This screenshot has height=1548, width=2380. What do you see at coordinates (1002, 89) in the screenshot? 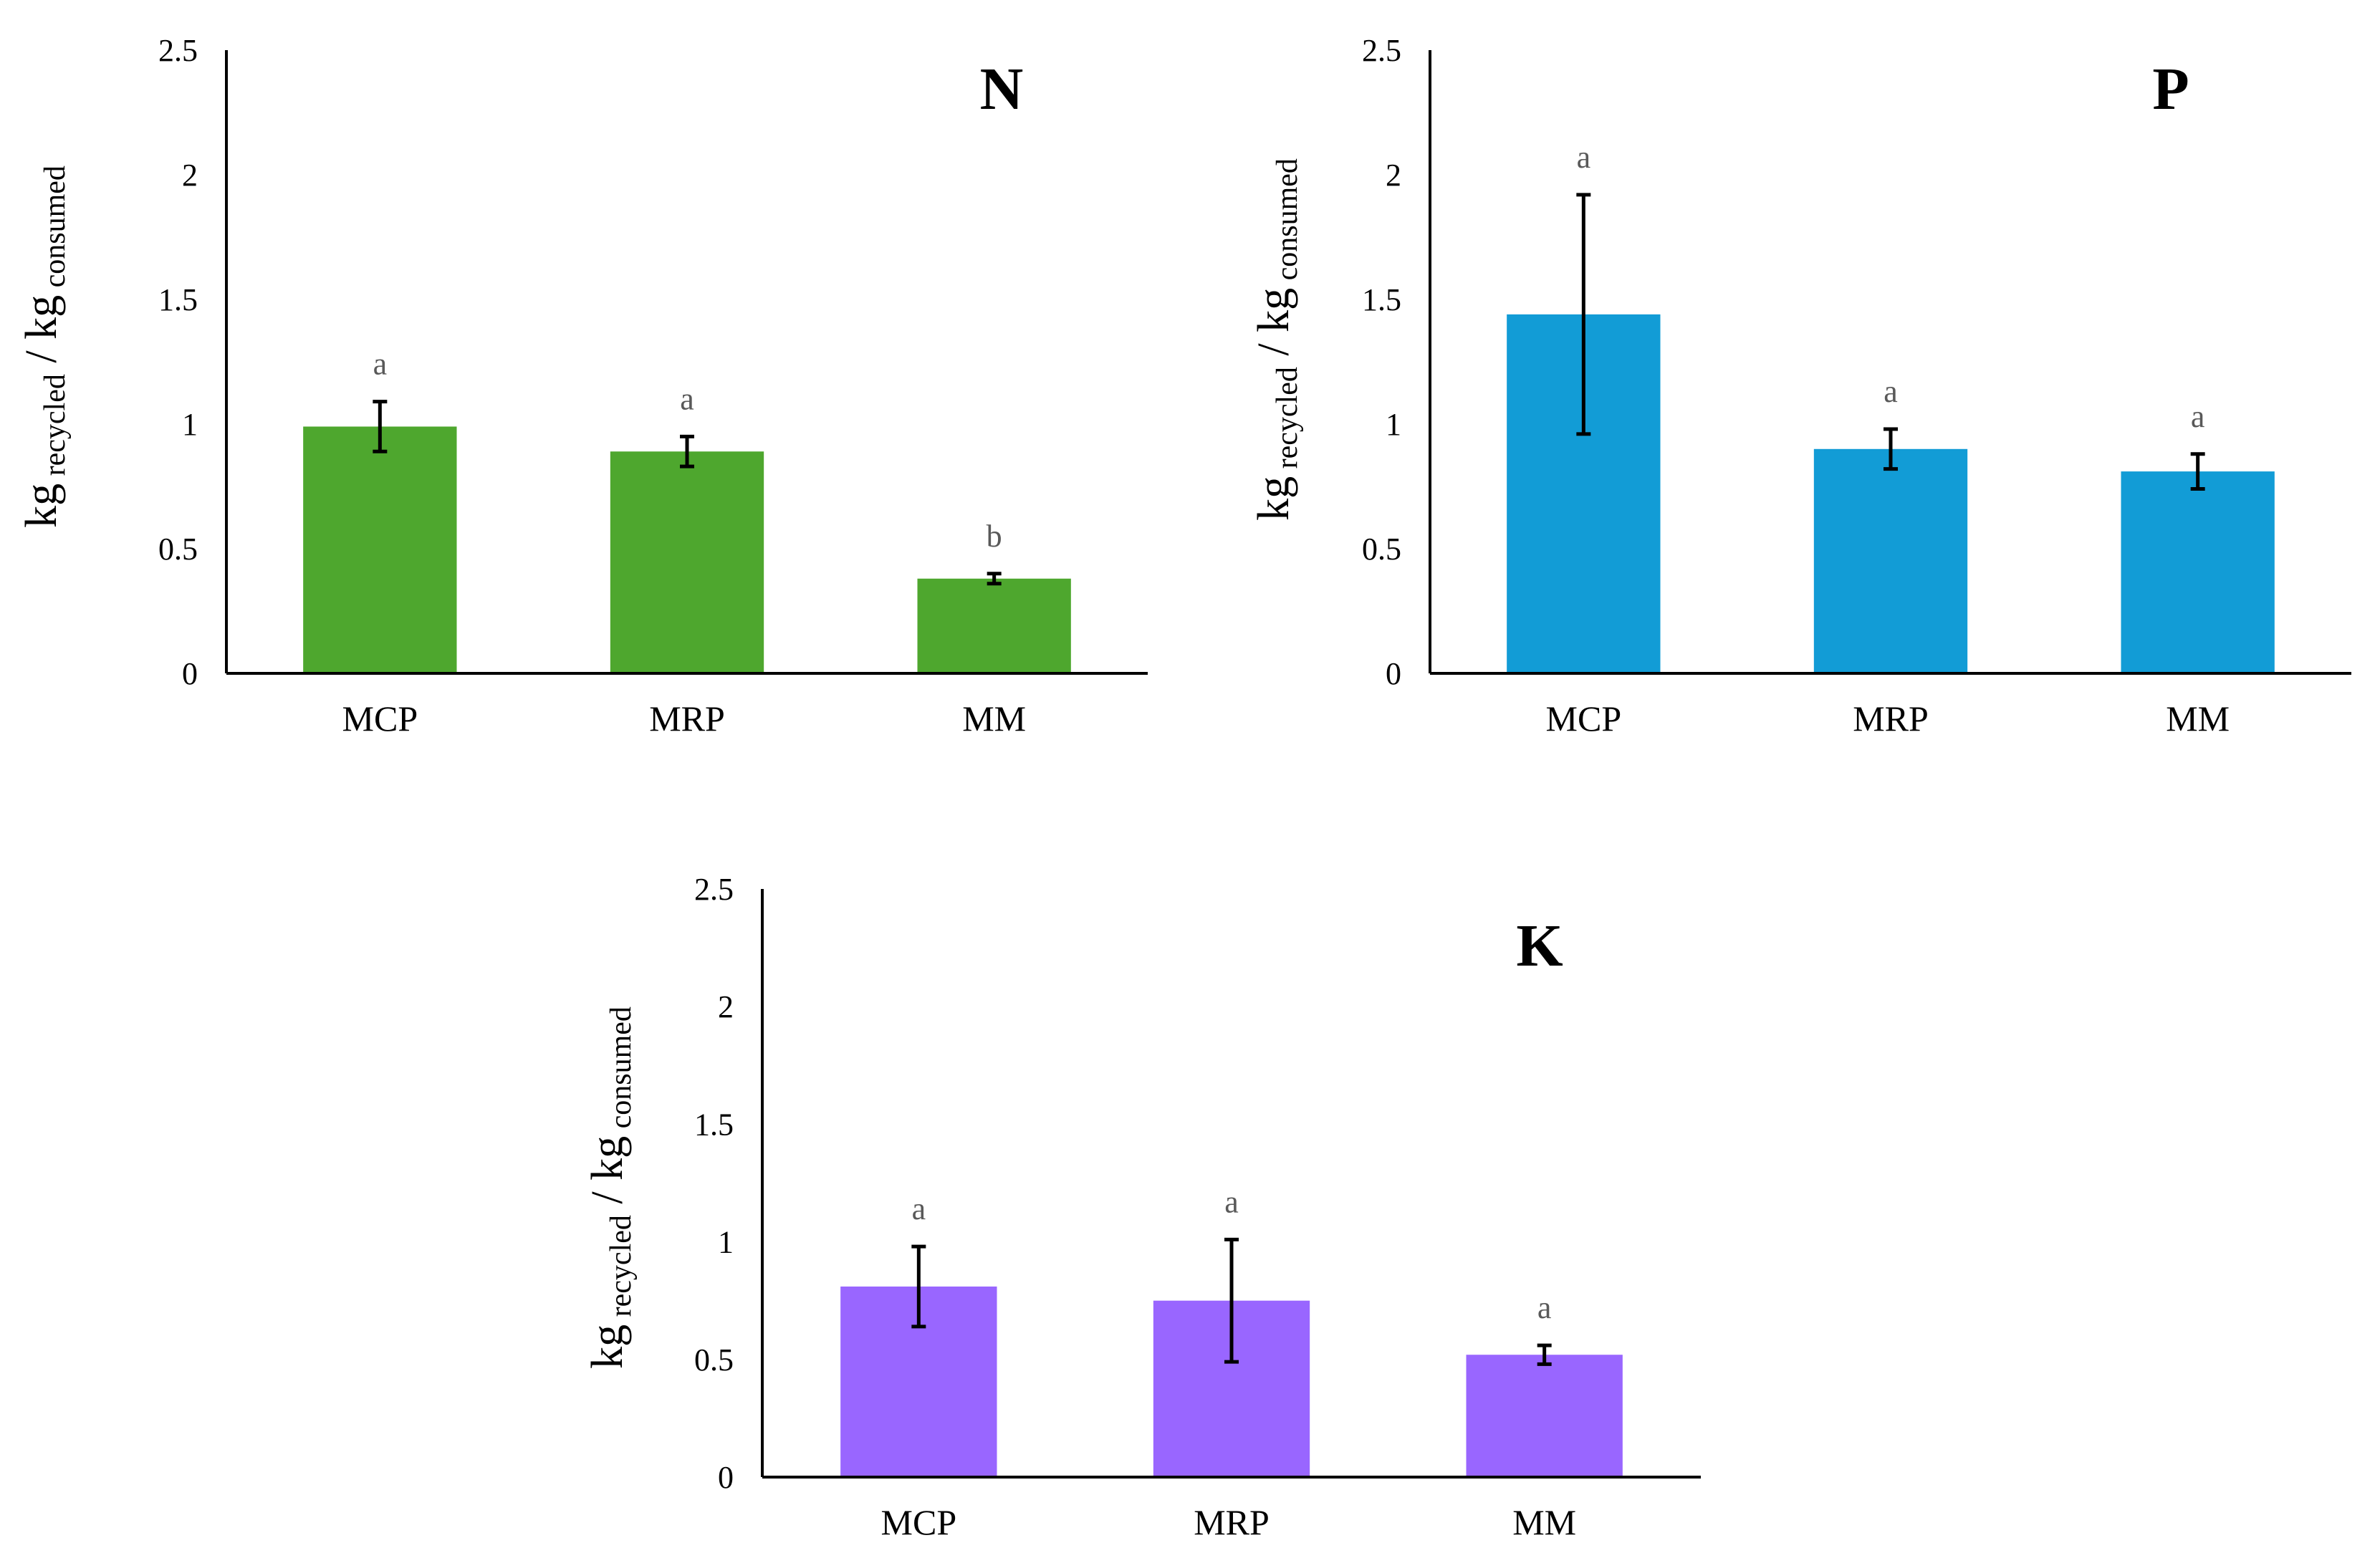
I see `panel-title: N` at bounding box center [1002, 89].